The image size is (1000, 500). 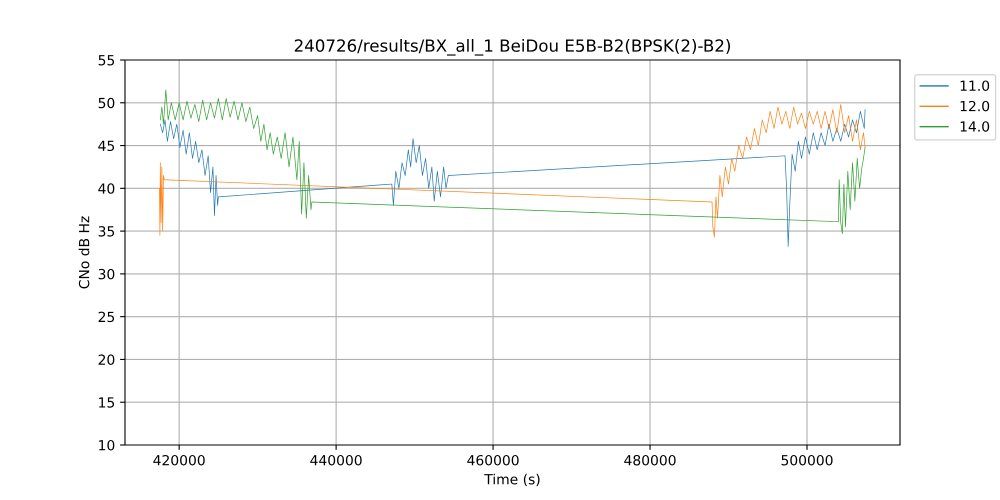 What do you see at coordinates (106, 188) in the screenshot?
I see `y-tick-label: 40` at bounding box center [106, 188].